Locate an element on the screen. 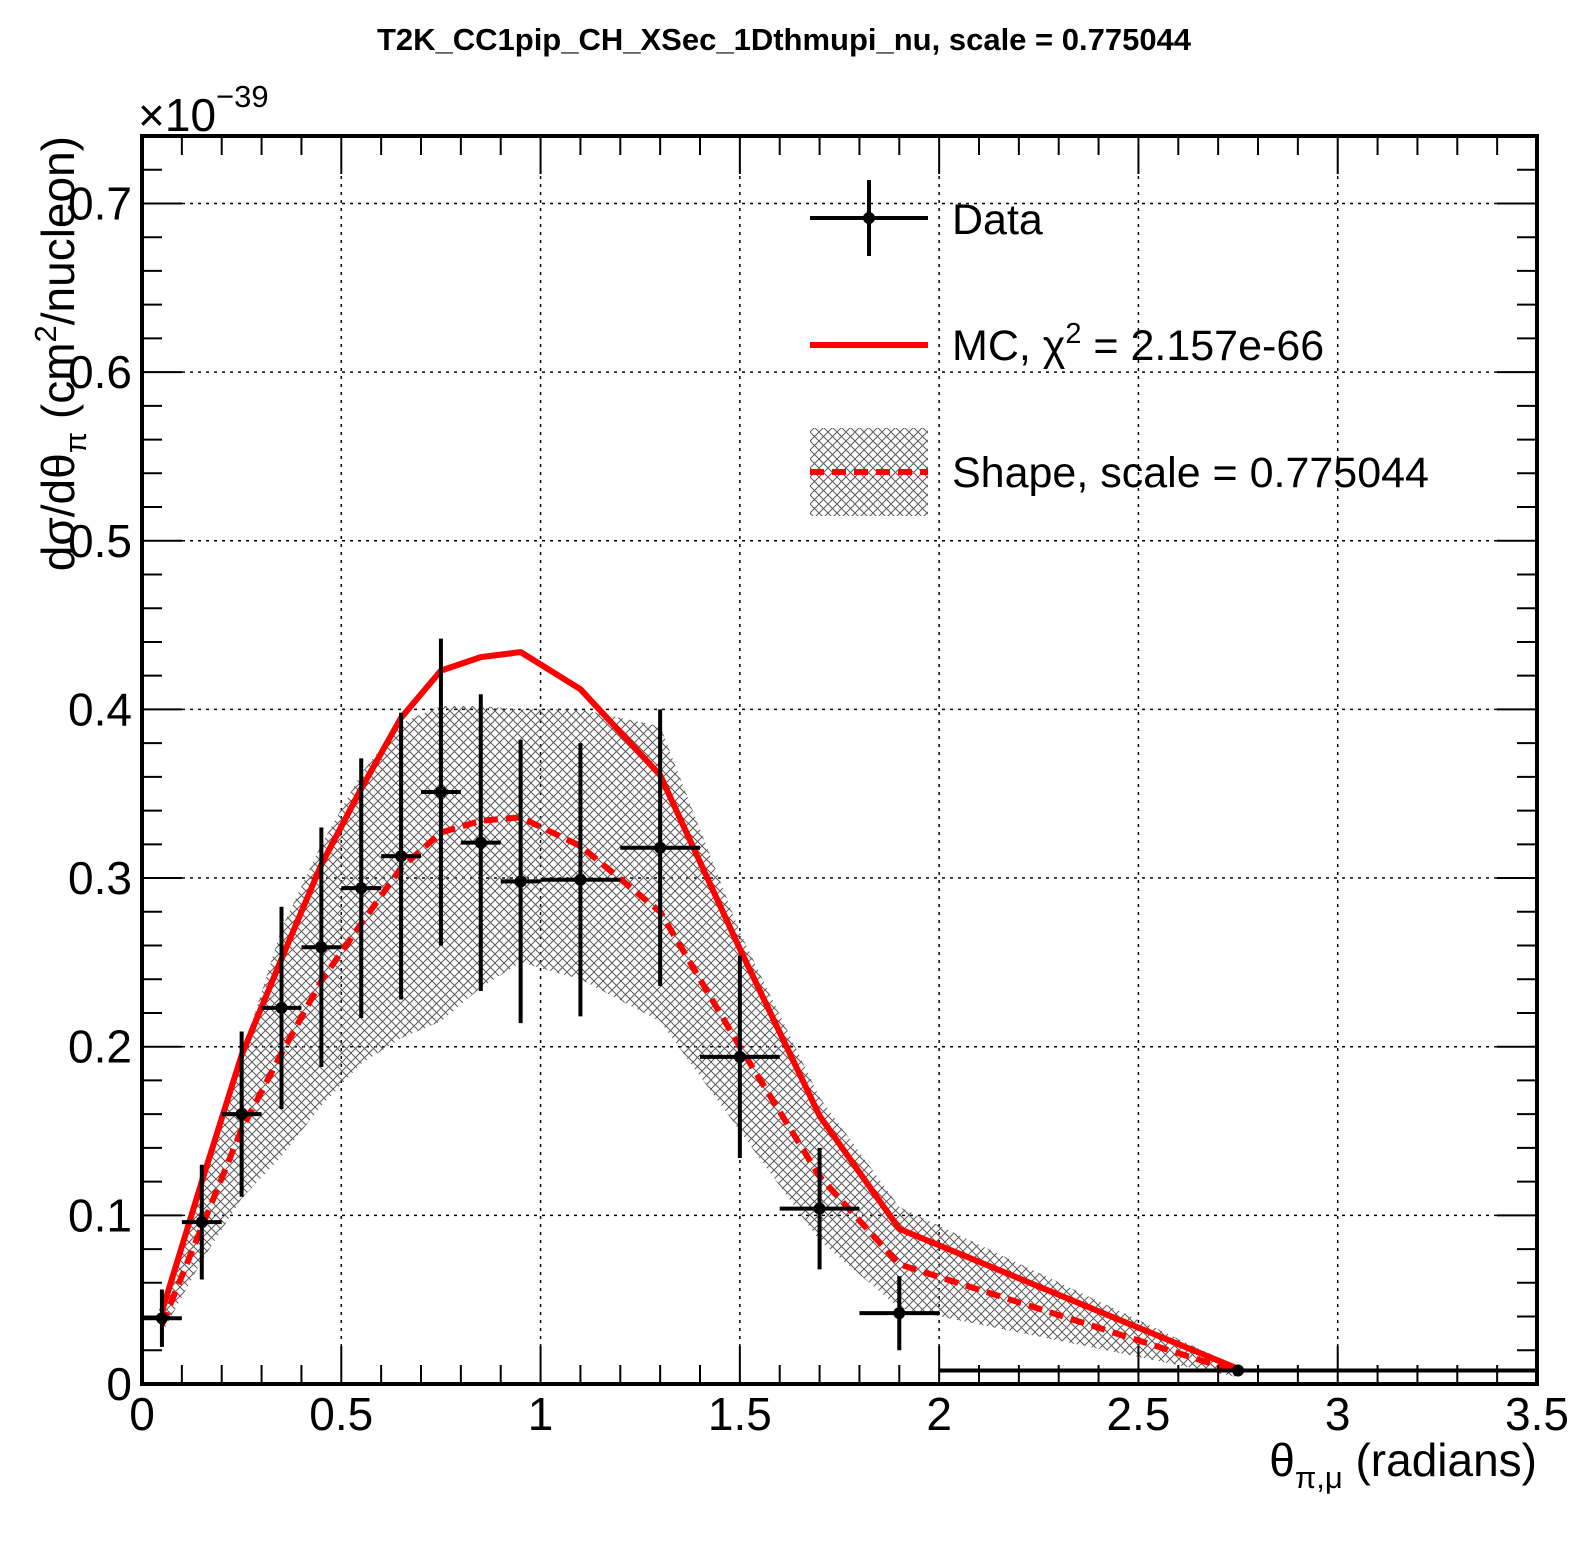 The image size is (1576, 1544). y-tick-label: 0.7 is located at coordinates (100, 203).